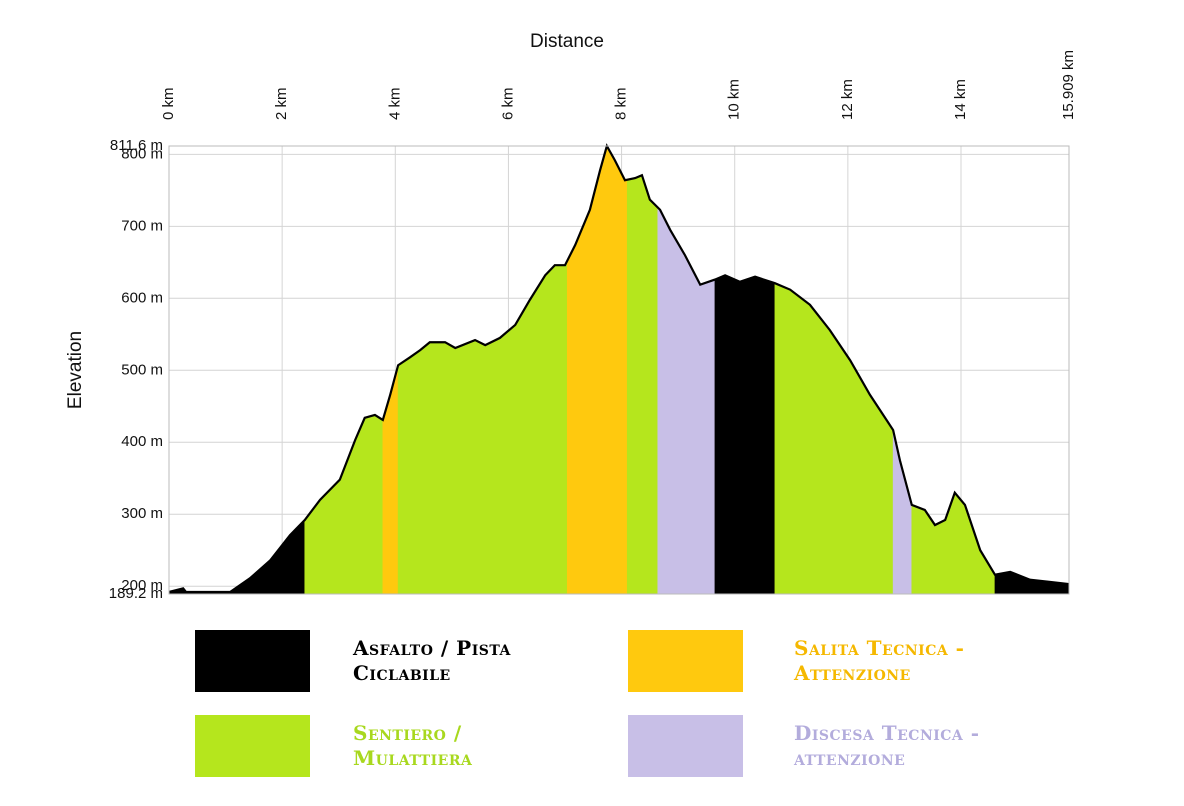  I want to click on x-tick-label: 6 km, so click(507, 103).